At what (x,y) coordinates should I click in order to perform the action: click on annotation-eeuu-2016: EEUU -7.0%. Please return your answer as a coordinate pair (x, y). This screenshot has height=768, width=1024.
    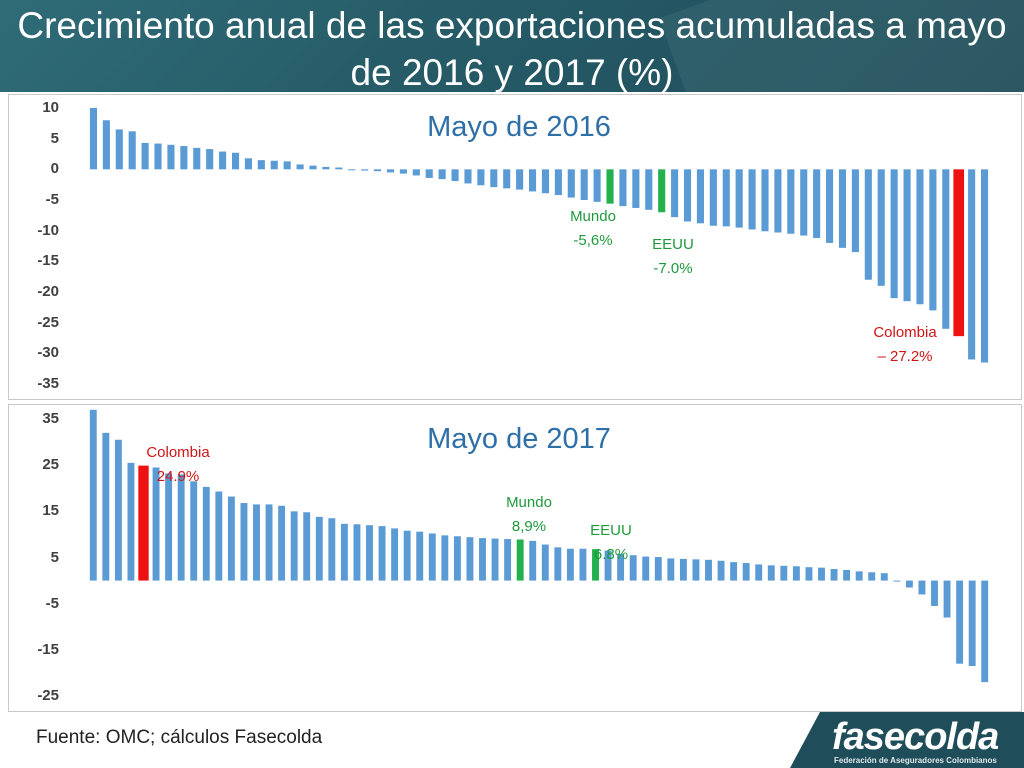
    Looking at the image, I should click on (673, 257).